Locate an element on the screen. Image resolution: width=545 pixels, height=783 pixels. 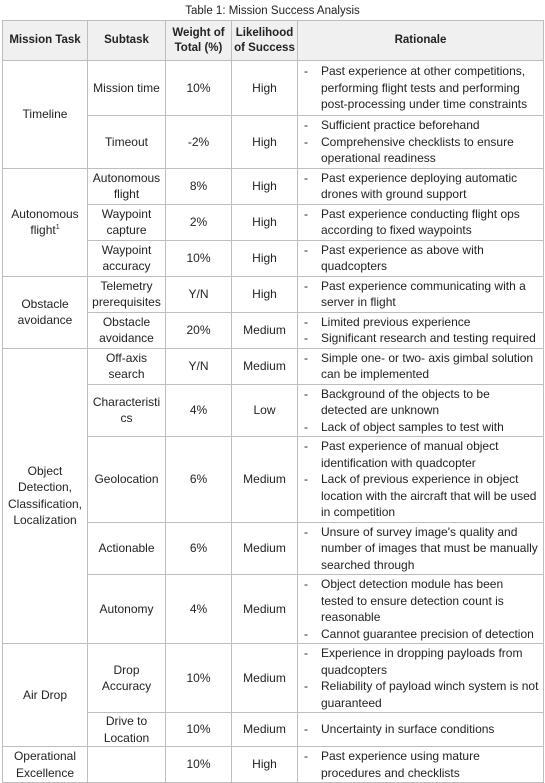
subtask-cell: Drive to Location is located at coordinates (127, 730).